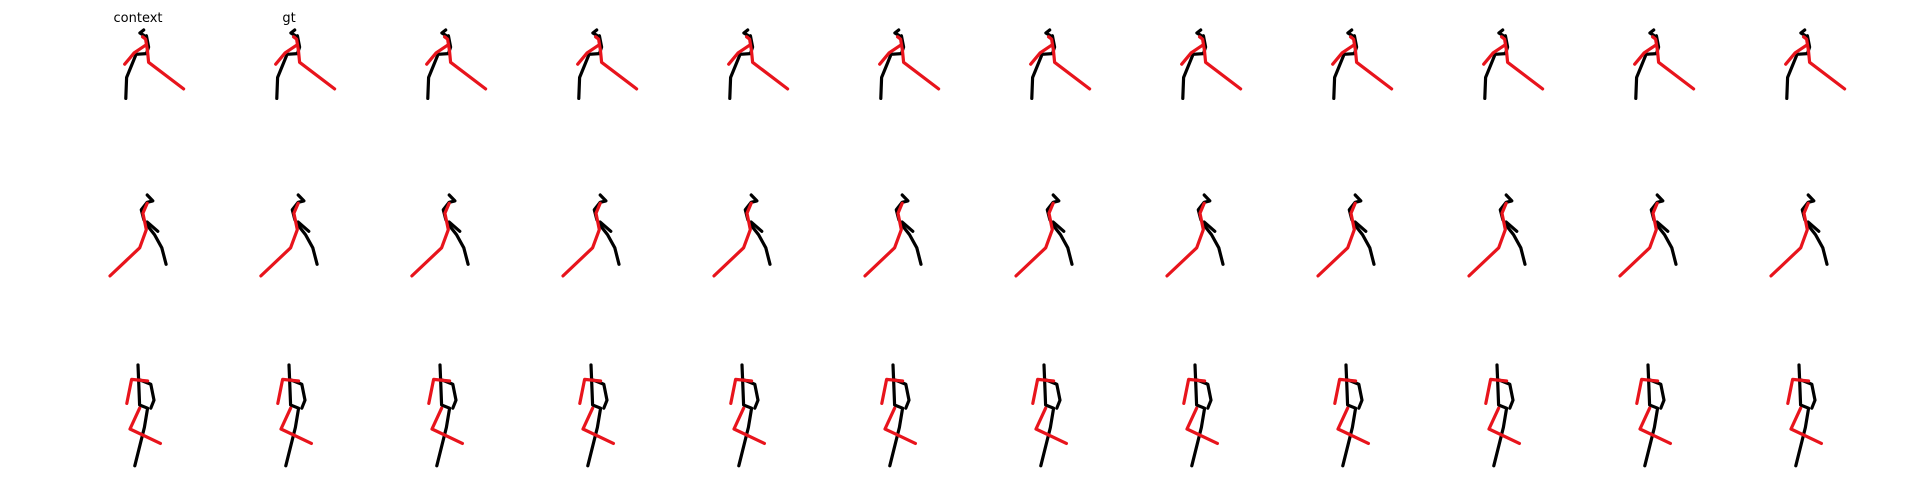  What do you see at coordinates (138, 18) in the screenshot?
I see `column-label-context: context` at bounding box center [138, 18].